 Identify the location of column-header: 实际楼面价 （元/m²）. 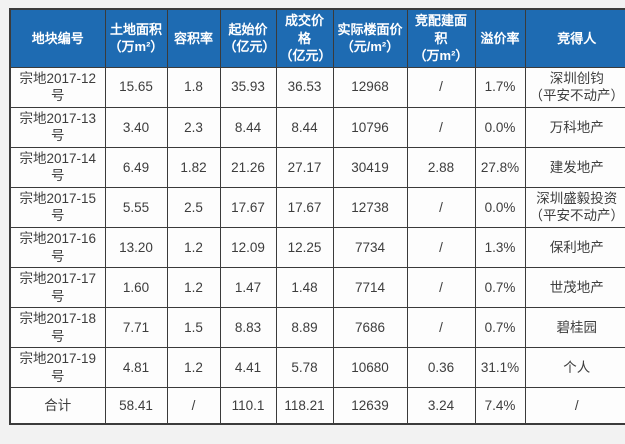
(370, 38).